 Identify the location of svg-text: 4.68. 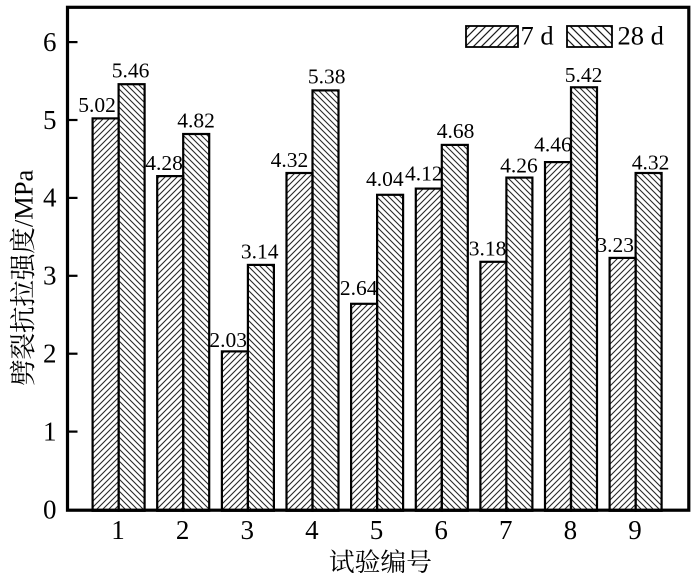
(456, 131).